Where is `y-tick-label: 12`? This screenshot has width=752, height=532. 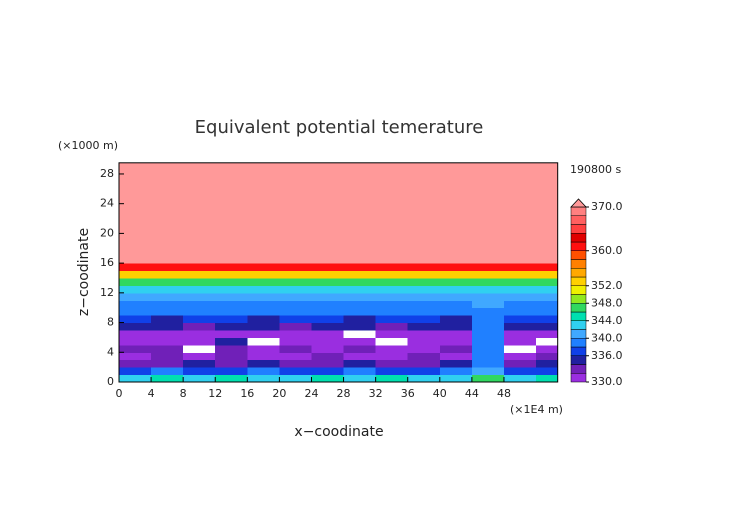 y-tick-label: 12 is located at coordinates (107, 292).